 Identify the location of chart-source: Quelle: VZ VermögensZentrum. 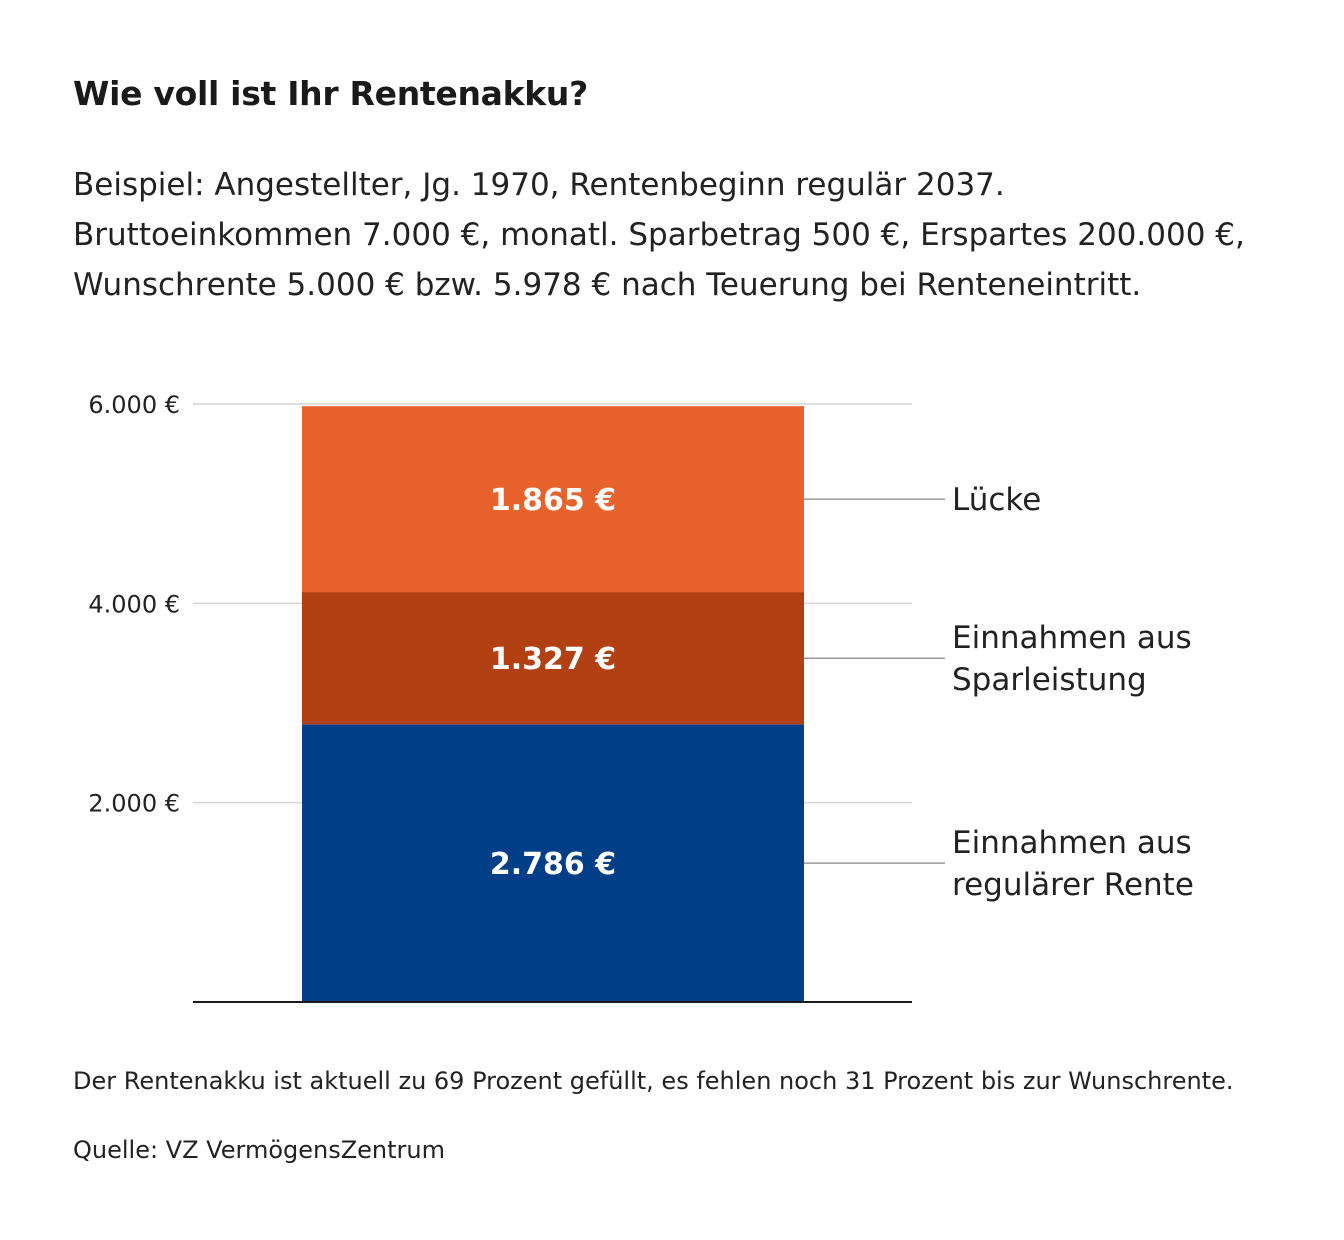
(259, 1150).